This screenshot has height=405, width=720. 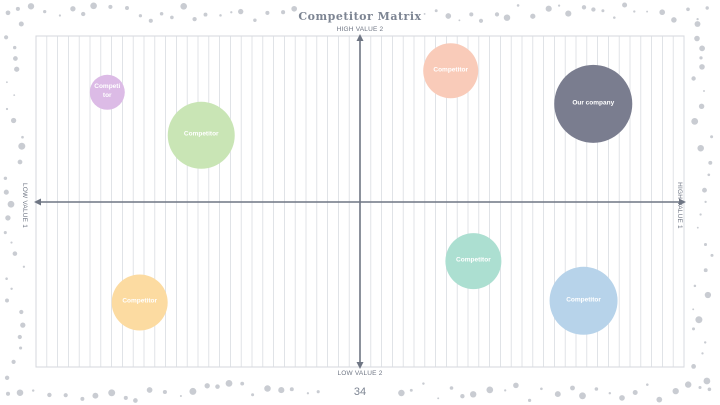 I want to click on axis-label-high-value-2: HIGH VALUE 2, so click(x=360, y=29).